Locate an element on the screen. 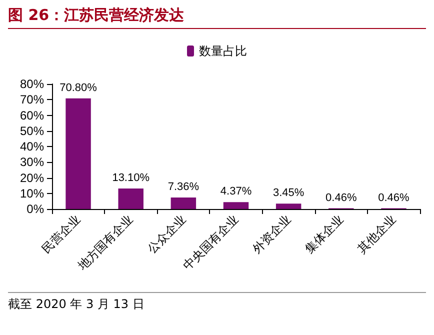 This screenshot has height=335, width=434. y-tick-label: 50% is located at coordinates (32, 131).